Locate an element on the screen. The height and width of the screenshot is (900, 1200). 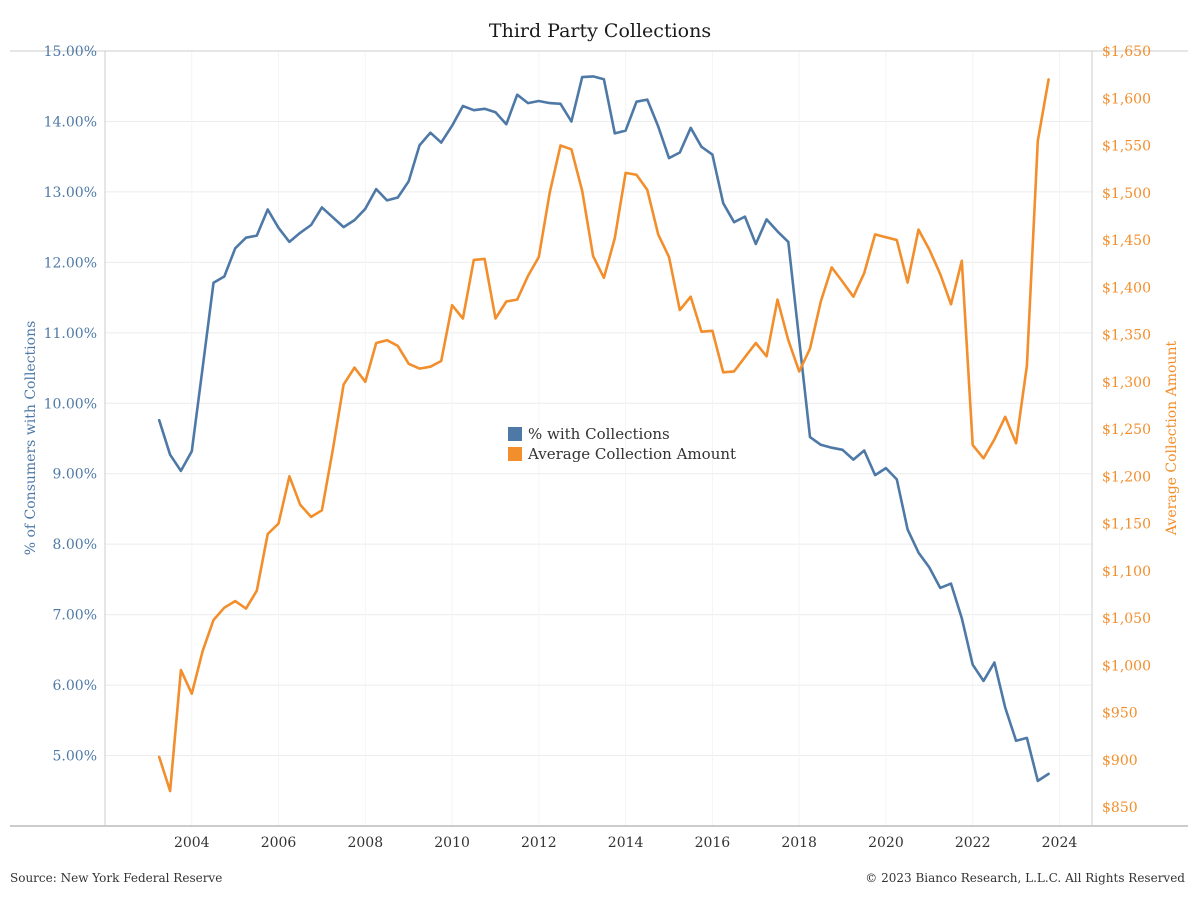
x-tick-label: 2016 is located at coordinates (713, 843).